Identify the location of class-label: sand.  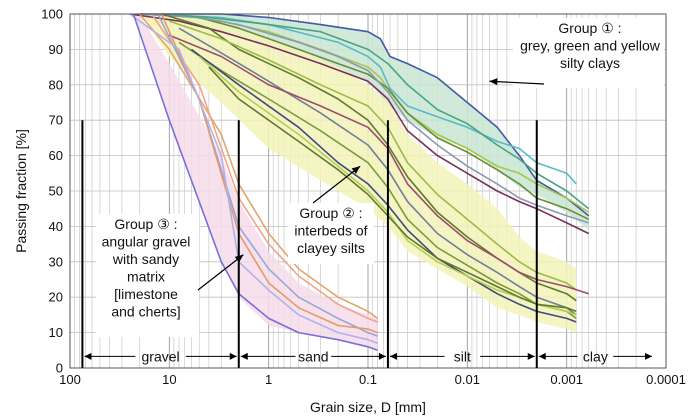
(313, 356).